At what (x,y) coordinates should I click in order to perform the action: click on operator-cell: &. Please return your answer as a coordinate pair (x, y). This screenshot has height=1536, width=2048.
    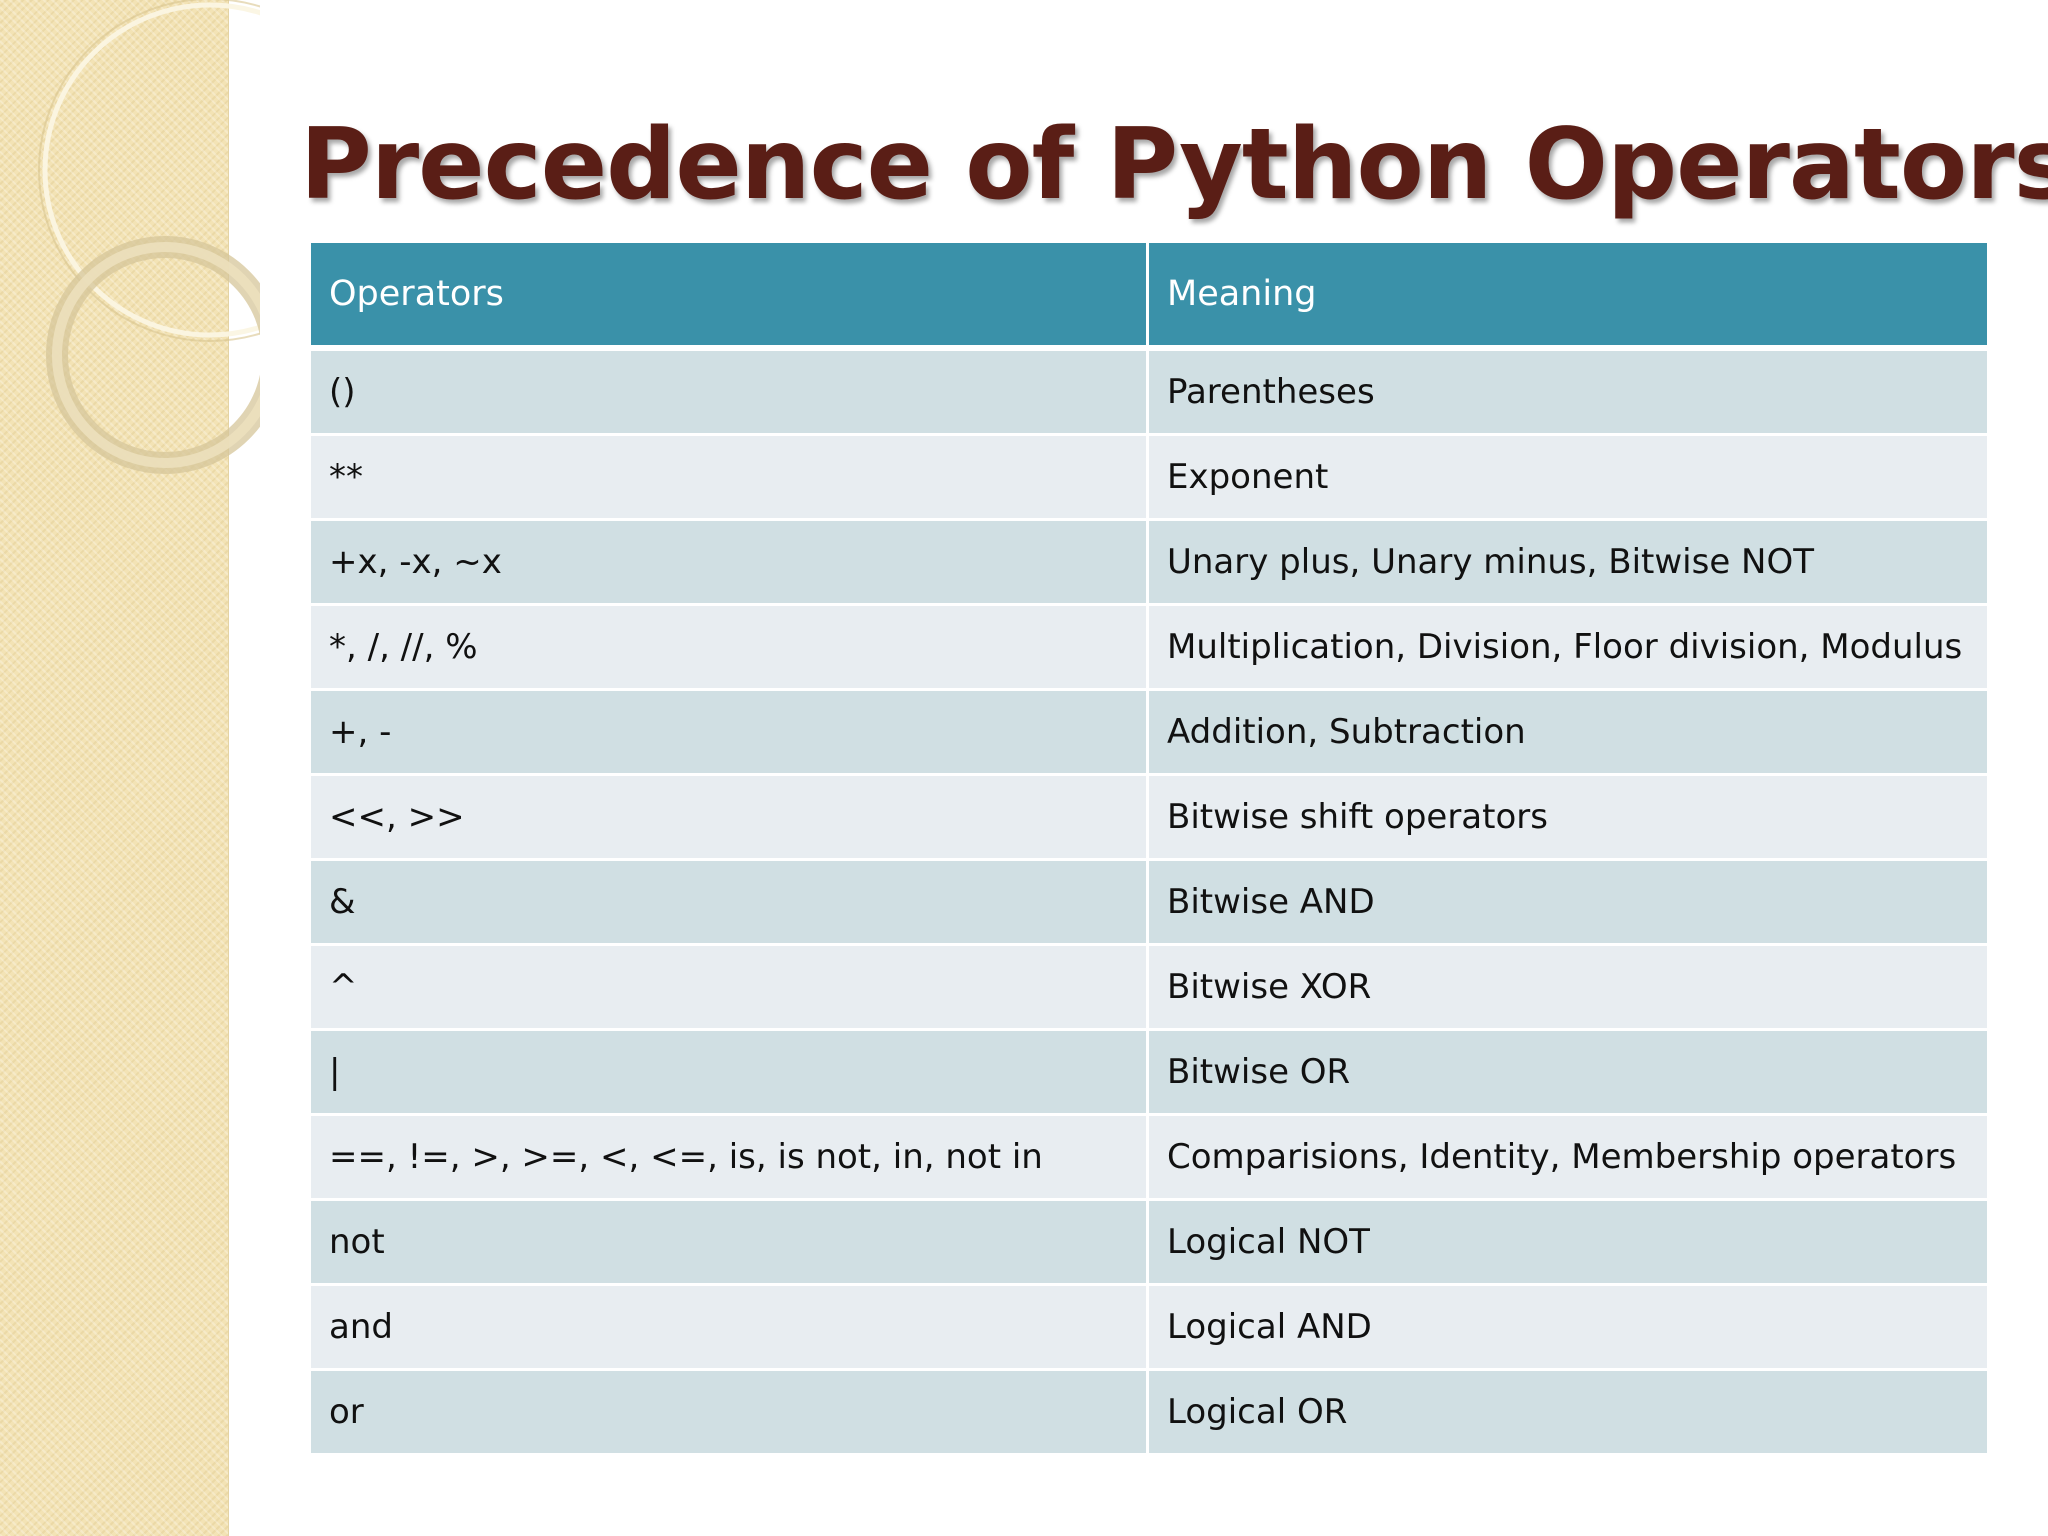
    Looking at the image, I should click on (728, 902).